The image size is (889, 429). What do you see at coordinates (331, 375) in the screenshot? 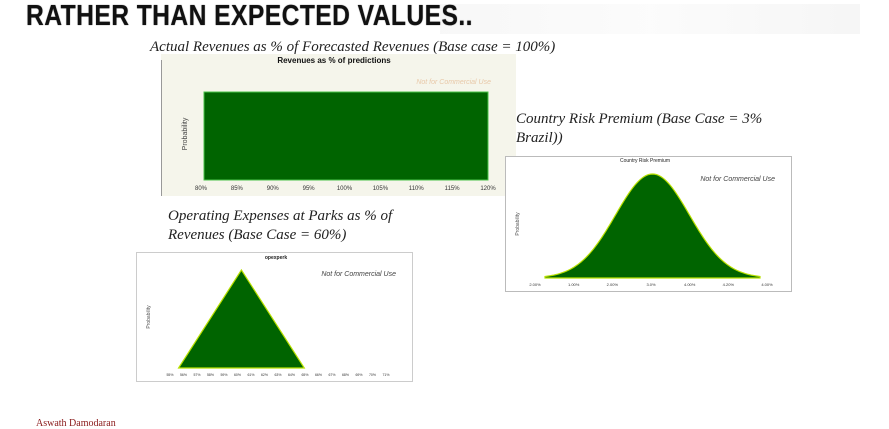
I see `opex-tick-label: 67%` at bounding box center [331, 375].